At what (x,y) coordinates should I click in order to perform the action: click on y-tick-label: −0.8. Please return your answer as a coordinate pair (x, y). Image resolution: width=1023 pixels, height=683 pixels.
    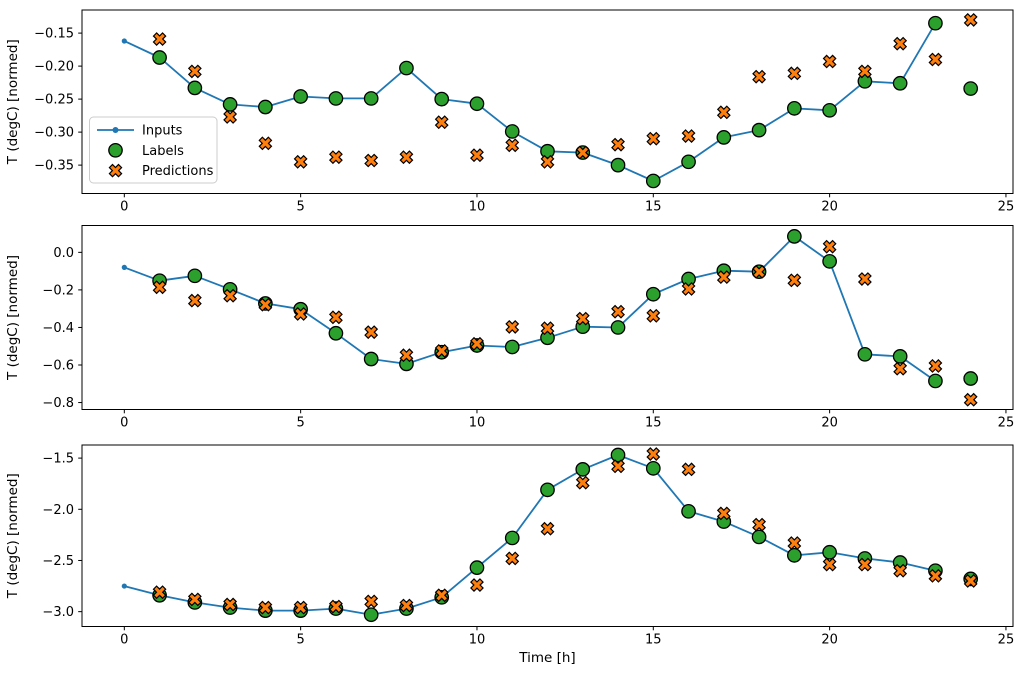
    Looking at the image, I should click on (58, 403).